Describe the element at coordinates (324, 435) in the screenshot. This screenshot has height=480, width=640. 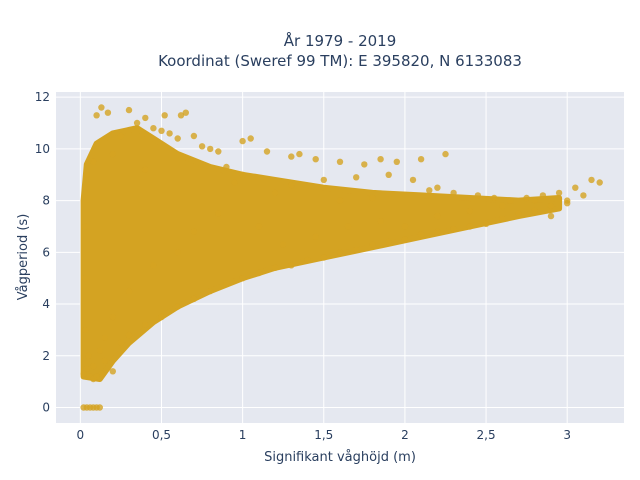
I see `x-axis-ticks: 0 0,5 1 1,5 2 2,5 3` at that location.